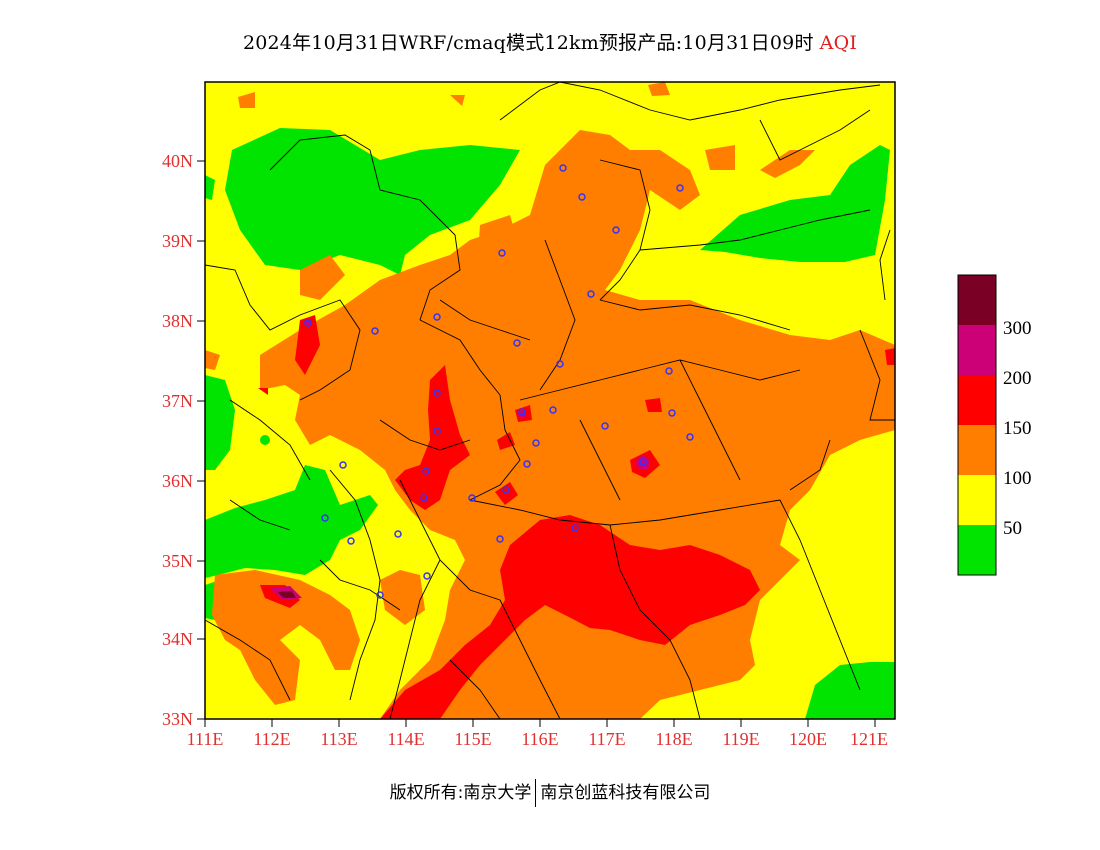 The height and width of the screenshot is (850, 1100). Describe the element at coordinates (1017, 328) in the screenshot. I see `legend-label: 300` at that location.